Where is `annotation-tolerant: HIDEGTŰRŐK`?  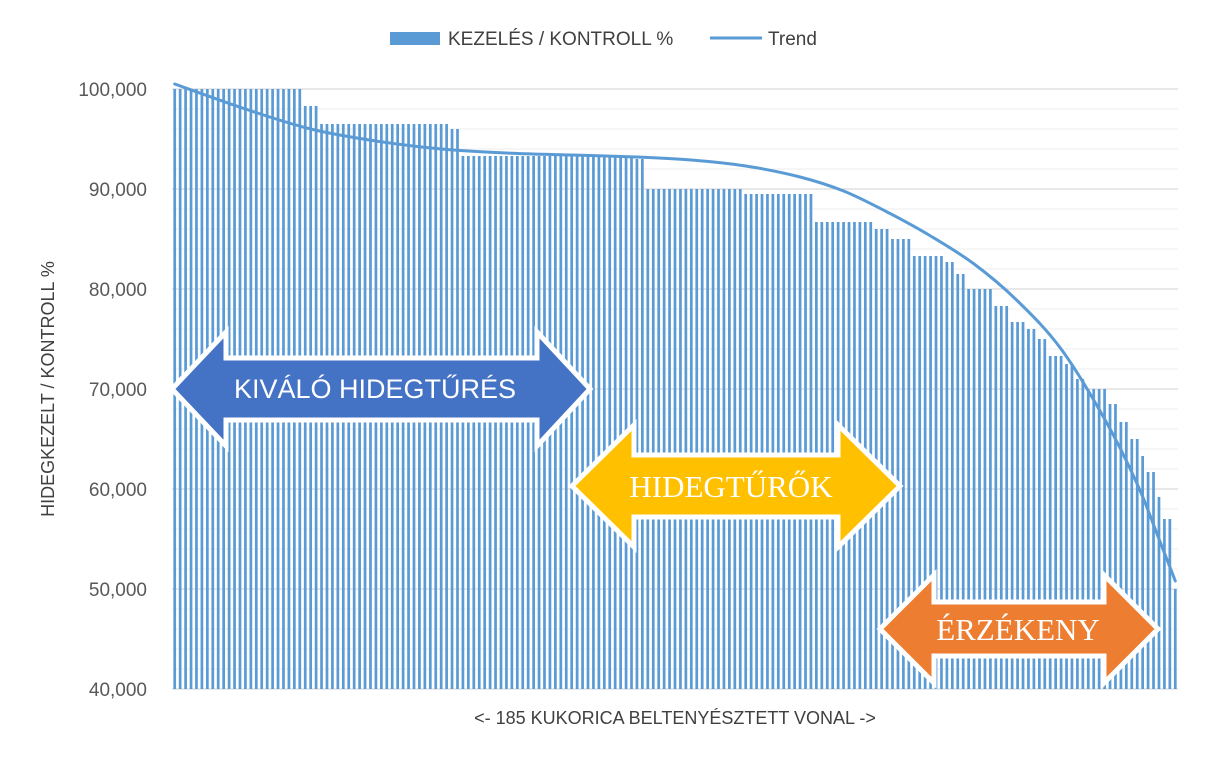 annotation-tolerant: HIDEGTŰRŐK is located at coordinates (736, 486).